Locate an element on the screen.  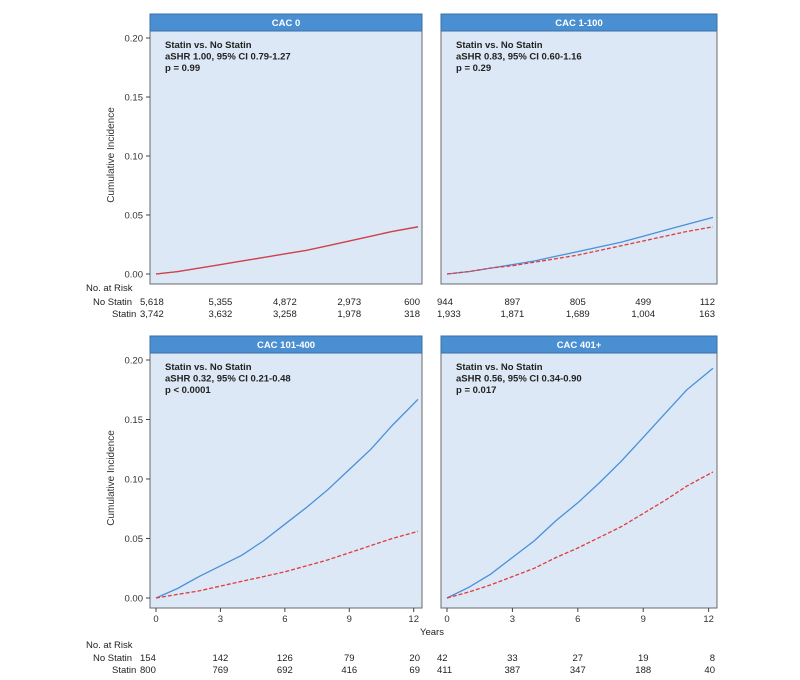
annotation-line-2: aSHR 1.00, 95% CI 0.79-1.27 is located at coordinates (228, 57).